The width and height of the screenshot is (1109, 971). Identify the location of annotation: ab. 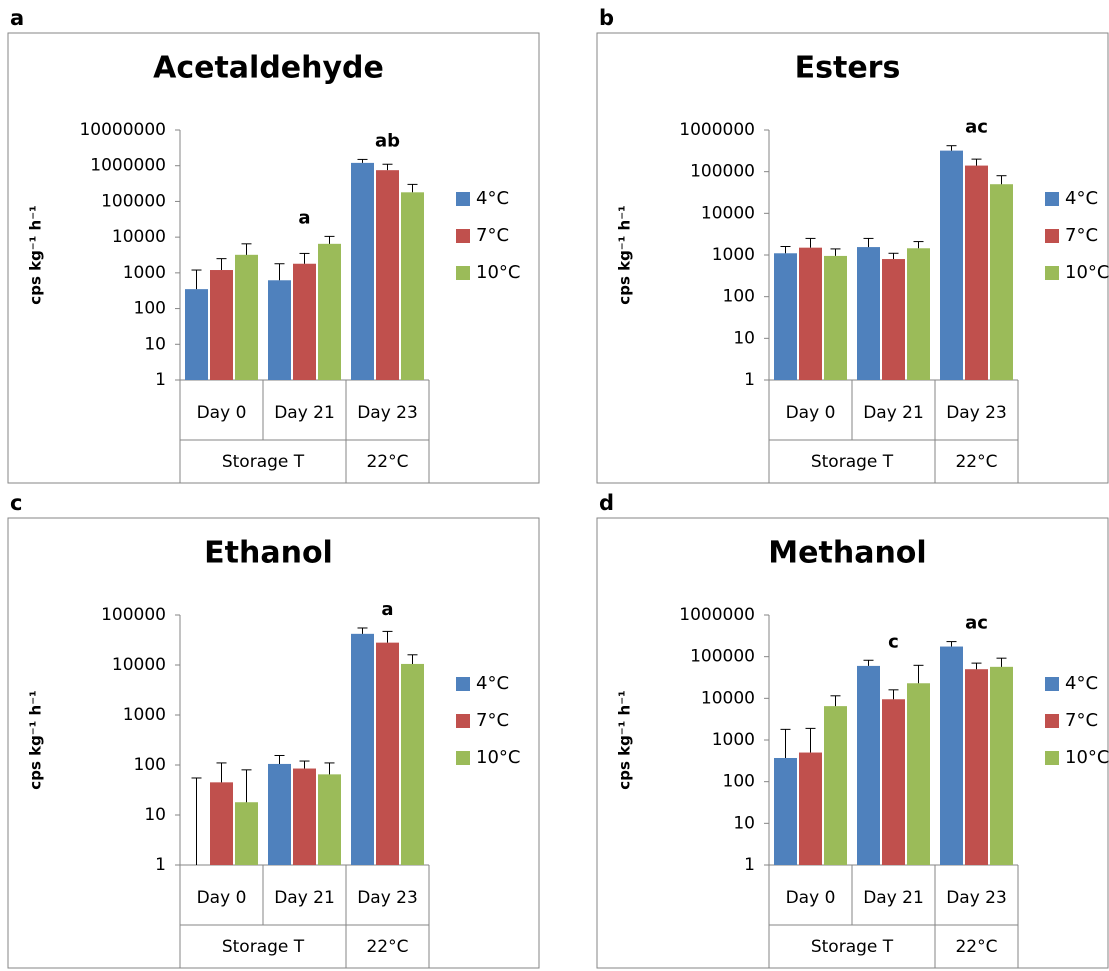
(387, 140).